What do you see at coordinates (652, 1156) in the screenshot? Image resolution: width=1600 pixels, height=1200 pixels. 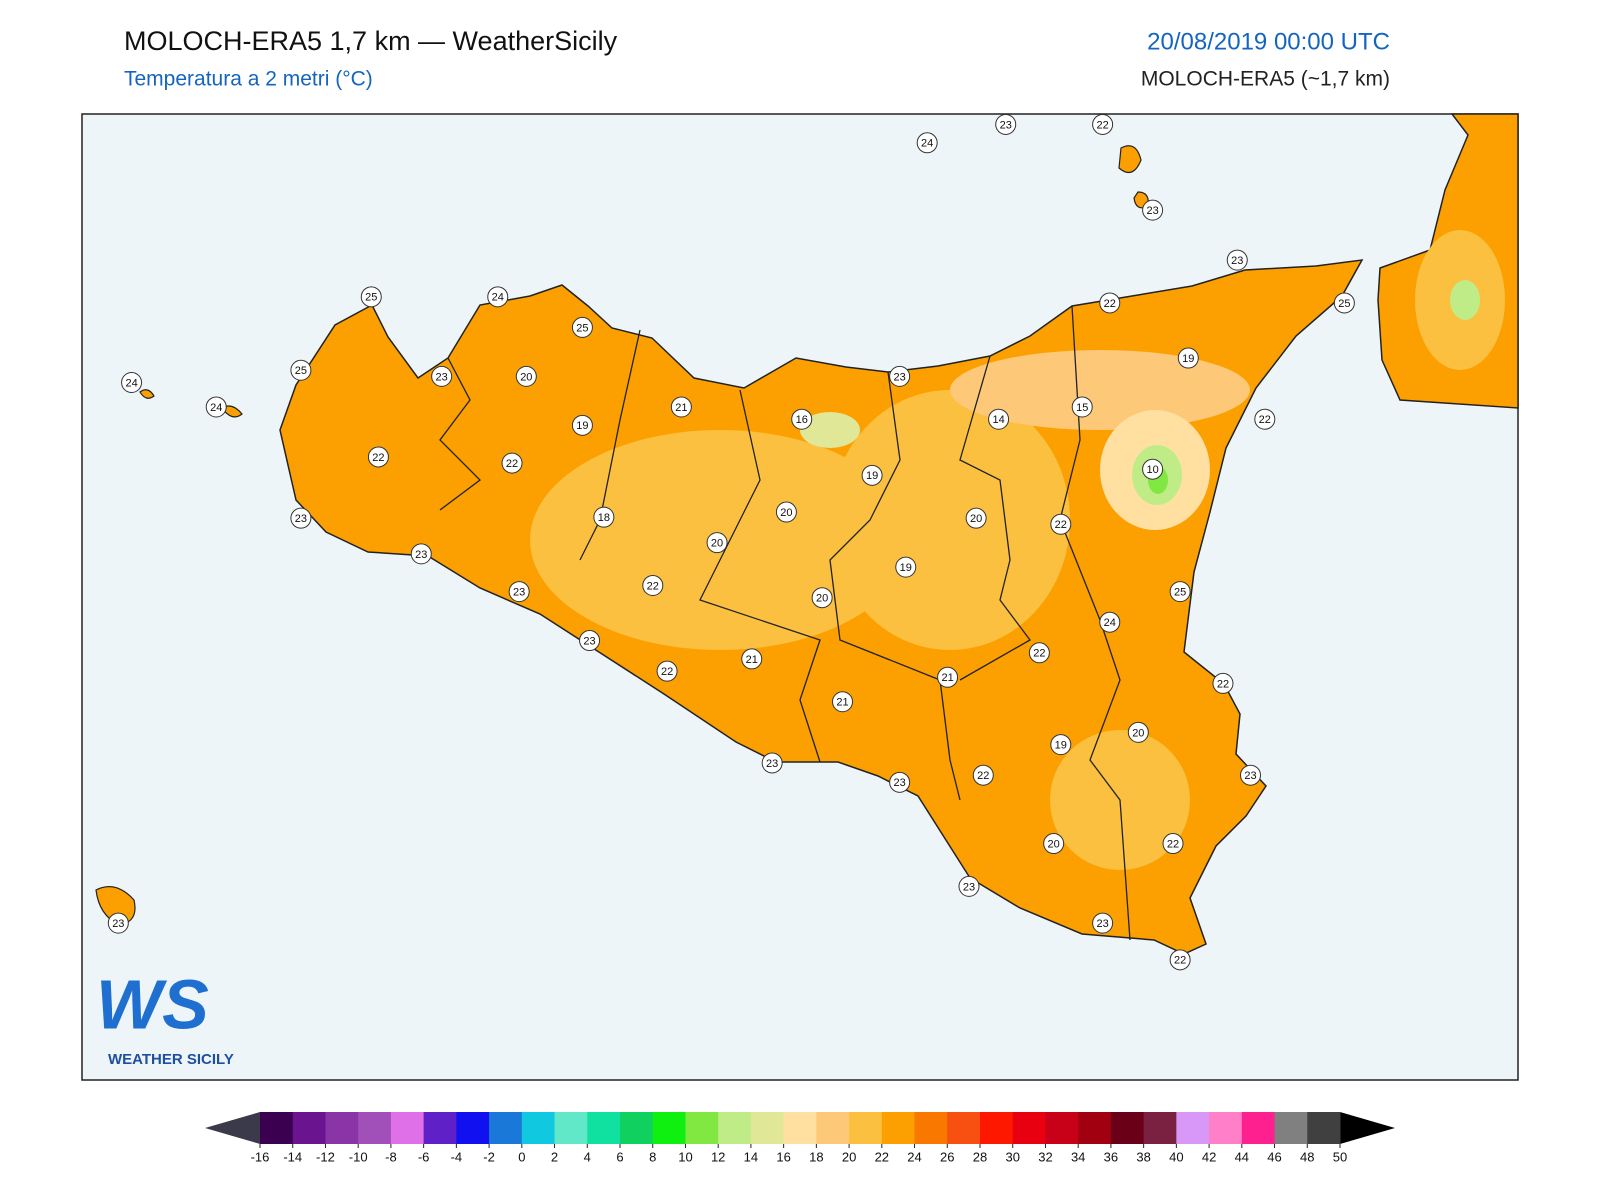 I see `colorbar-tick-label: 8` at bounding box center [652, 1156].